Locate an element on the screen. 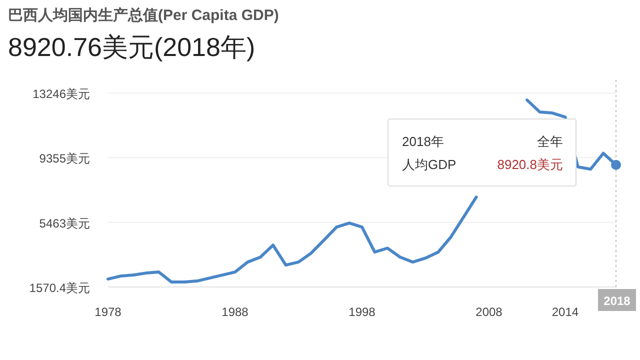  annotation: 8920.8美元 is located at coordinates (530, 164).